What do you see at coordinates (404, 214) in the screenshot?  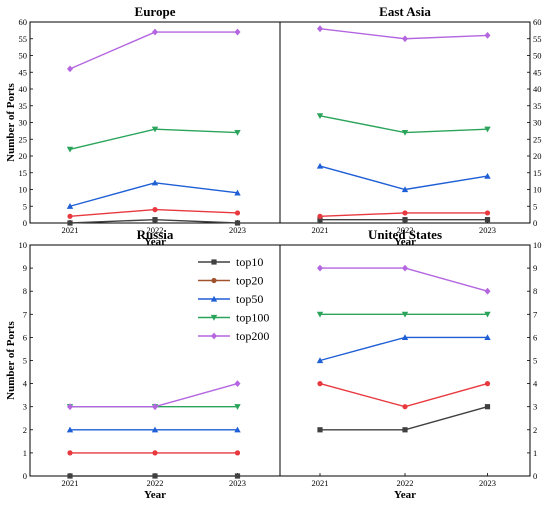 I see `series-top20-east-asia` at bounding box center [404, 214].